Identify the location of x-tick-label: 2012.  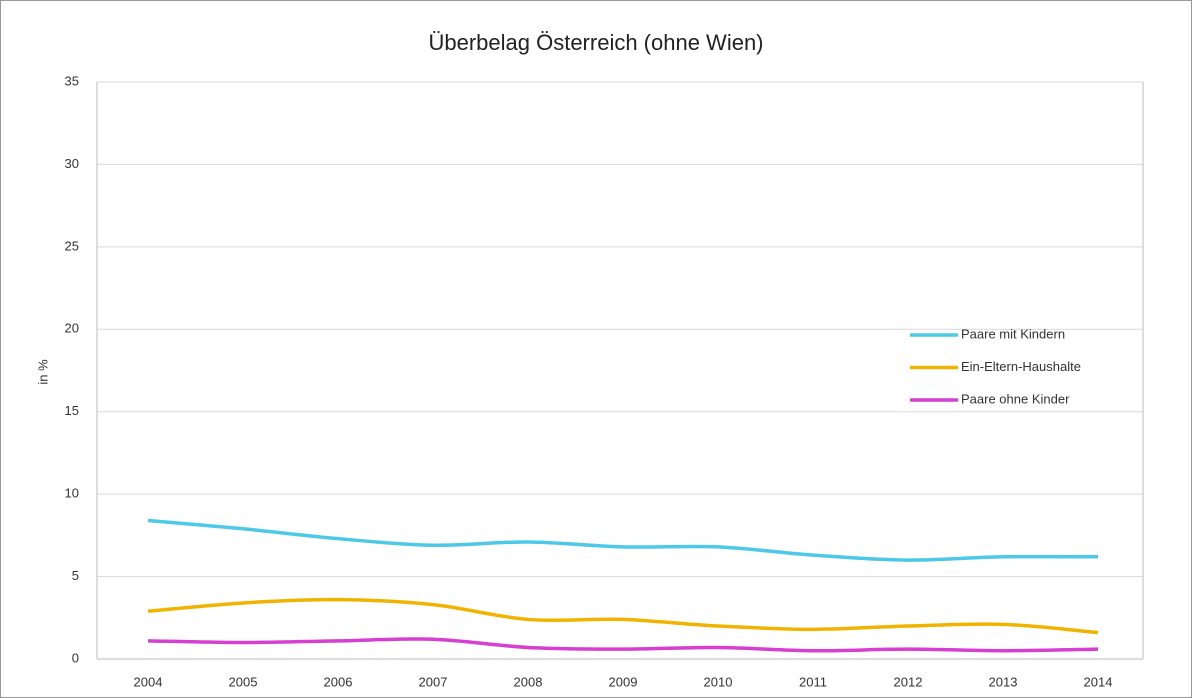
(908, 681).